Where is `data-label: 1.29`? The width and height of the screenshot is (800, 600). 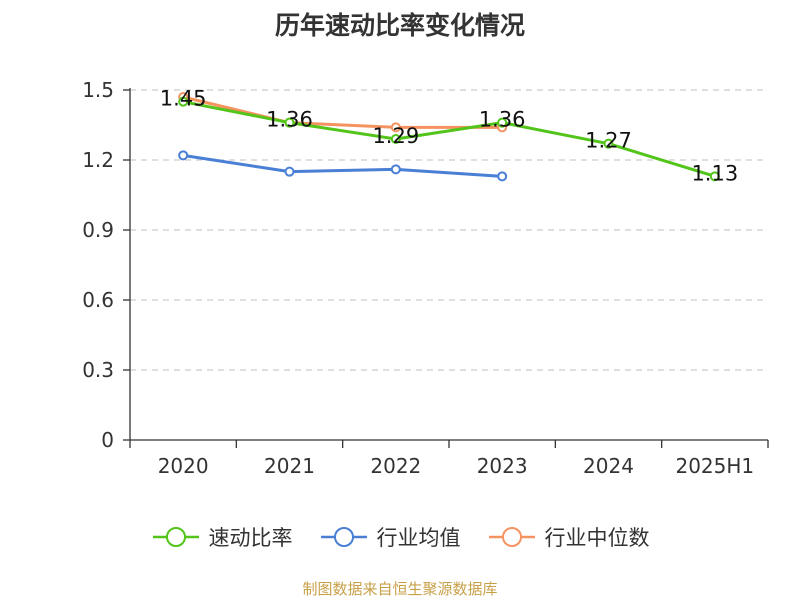
data-label: 1.29 is located at coordinates (395, 136).